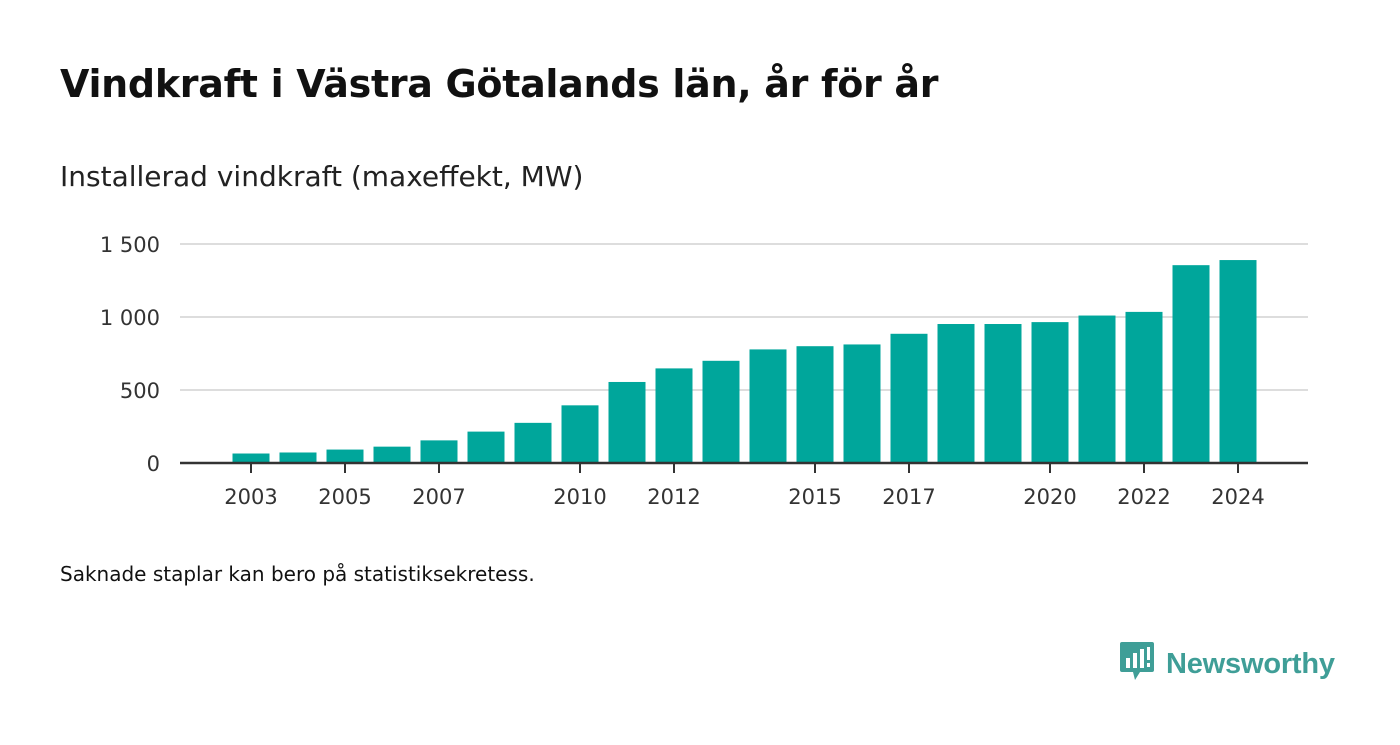 The height and width of the screenshot is (745, 1400). I want to click on x-tick-label: 2007, so click(438, 497).